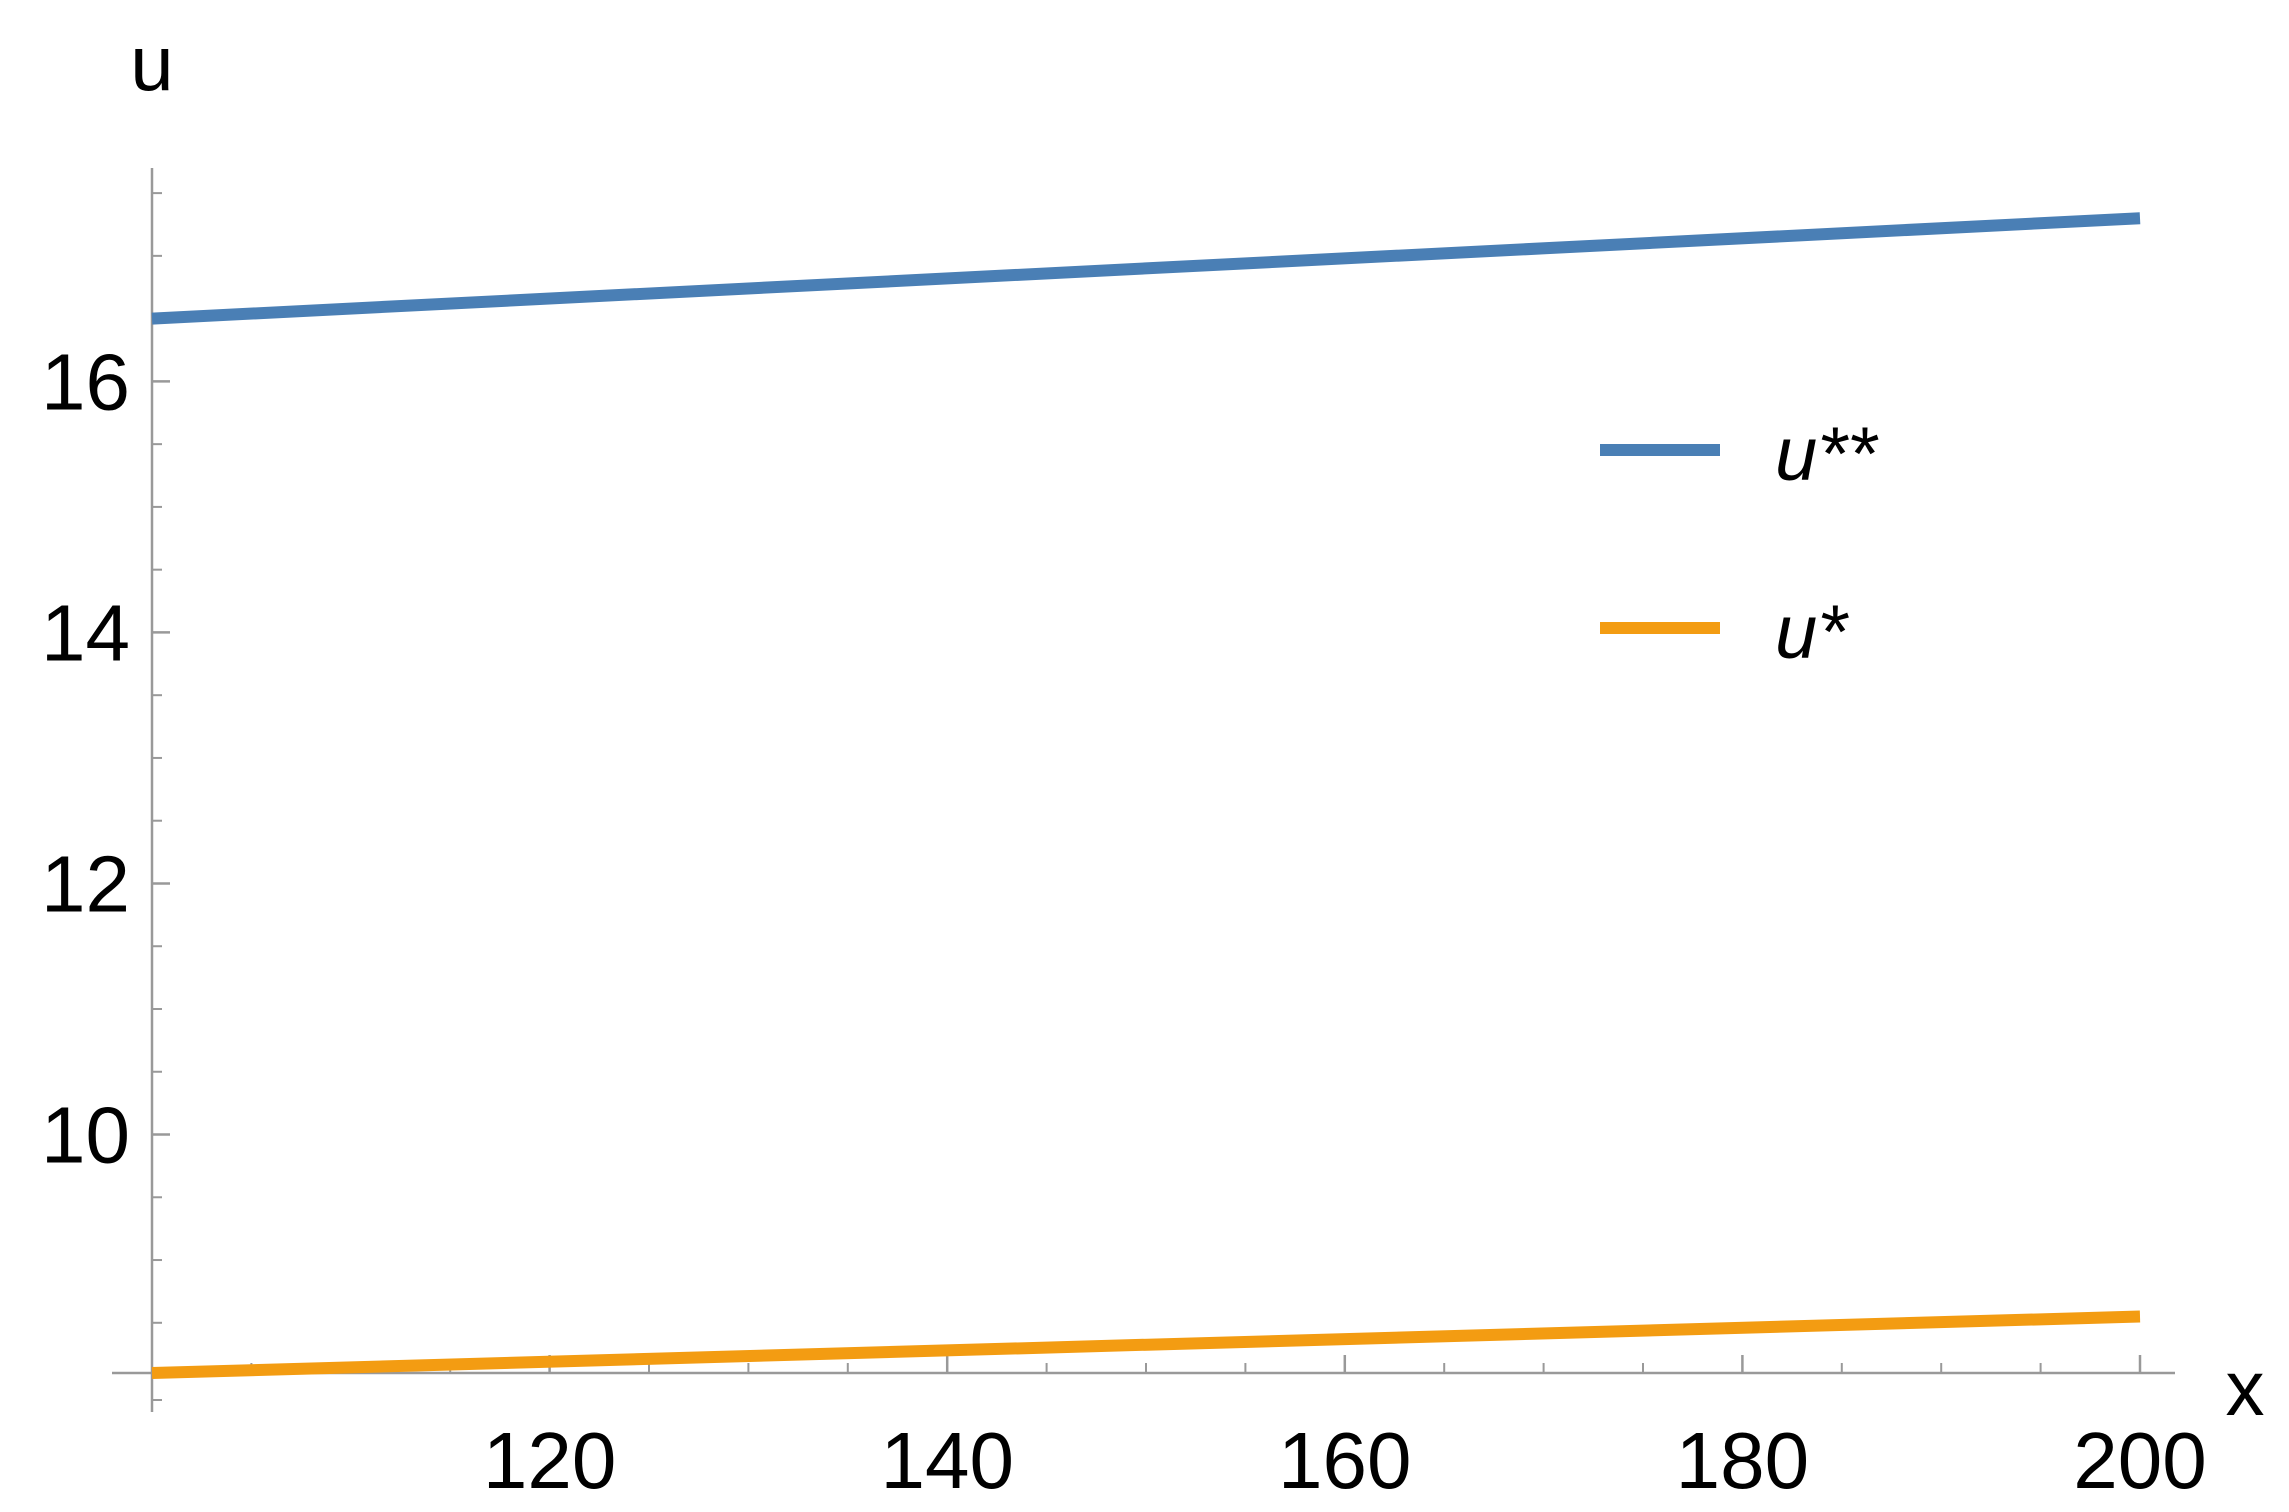 This screenshot has height=1512, width=2289. I want to click on x-tick-label: 140, so click(946, 1460).